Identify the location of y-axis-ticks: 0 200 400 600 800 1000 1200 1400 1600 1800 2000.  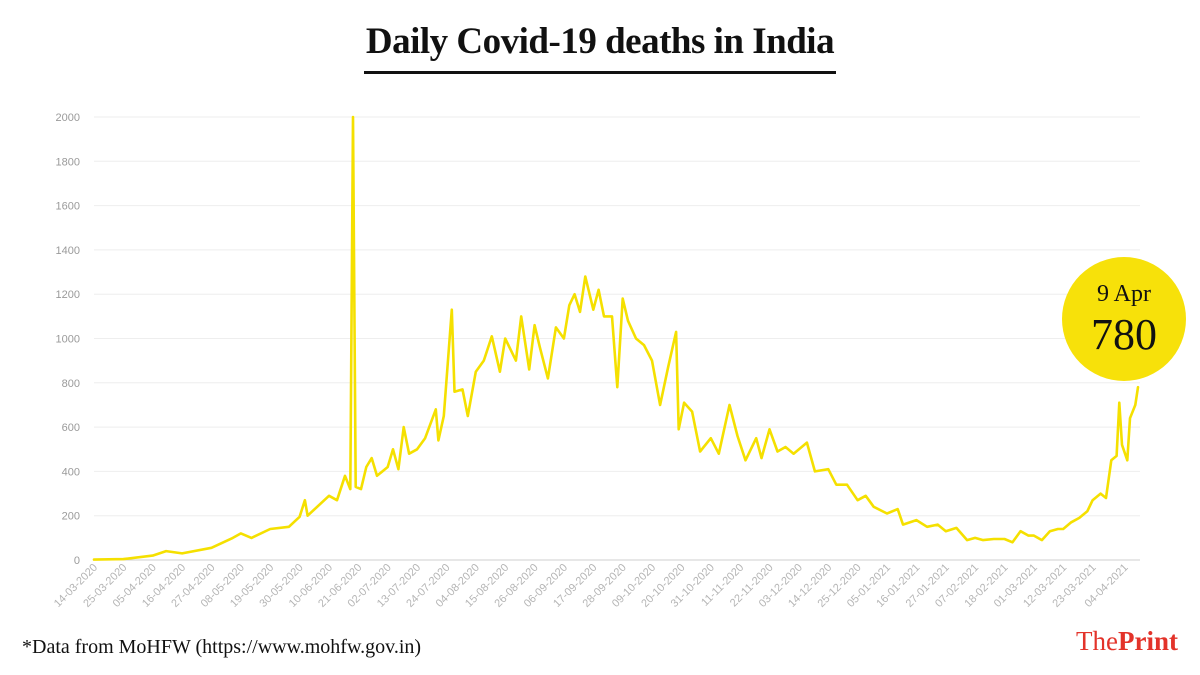
(68, 339).